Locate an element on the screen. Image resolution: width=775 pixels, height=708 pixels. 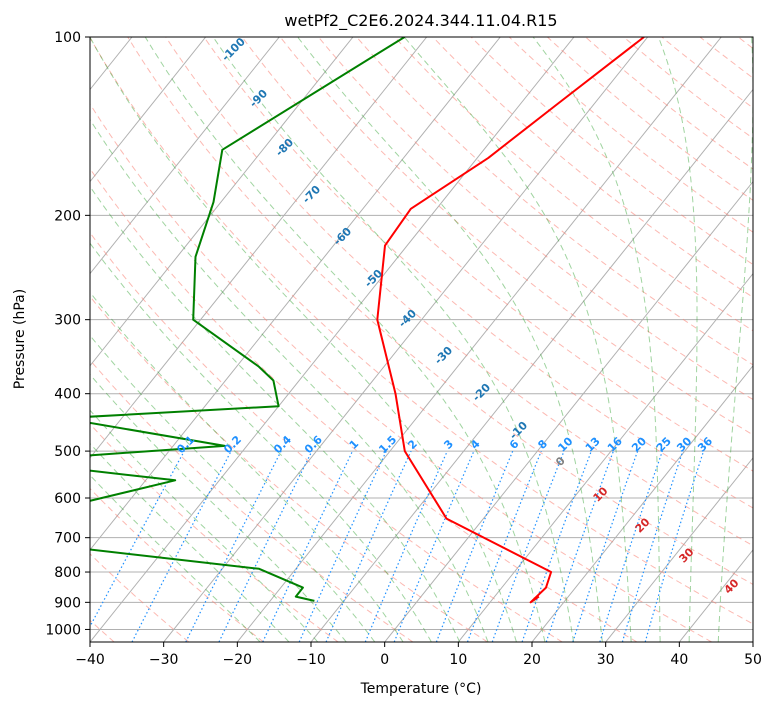
y-tick-label: 200 is located at coordinates (67, 216).